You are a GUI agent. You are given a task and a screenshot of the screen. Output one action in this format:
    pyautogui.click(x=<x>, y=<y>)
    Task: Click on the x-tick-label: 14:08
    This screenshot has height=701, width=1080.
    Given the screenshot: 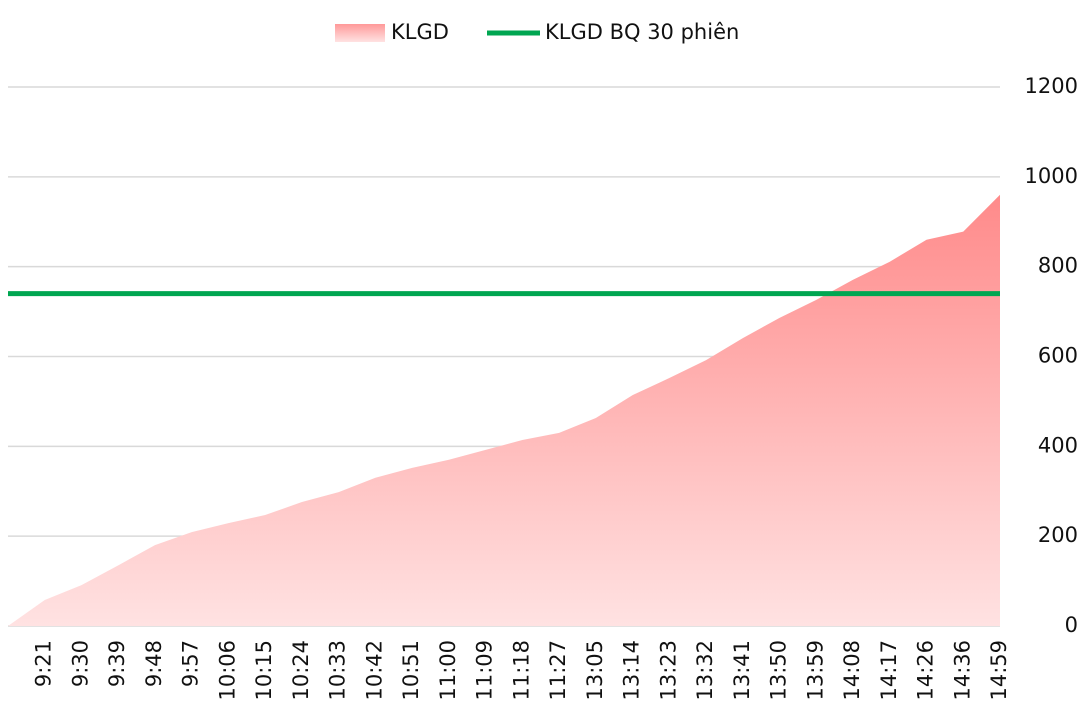 What is the action you would take?
    pyautogui.click(x=852, y=670)
    